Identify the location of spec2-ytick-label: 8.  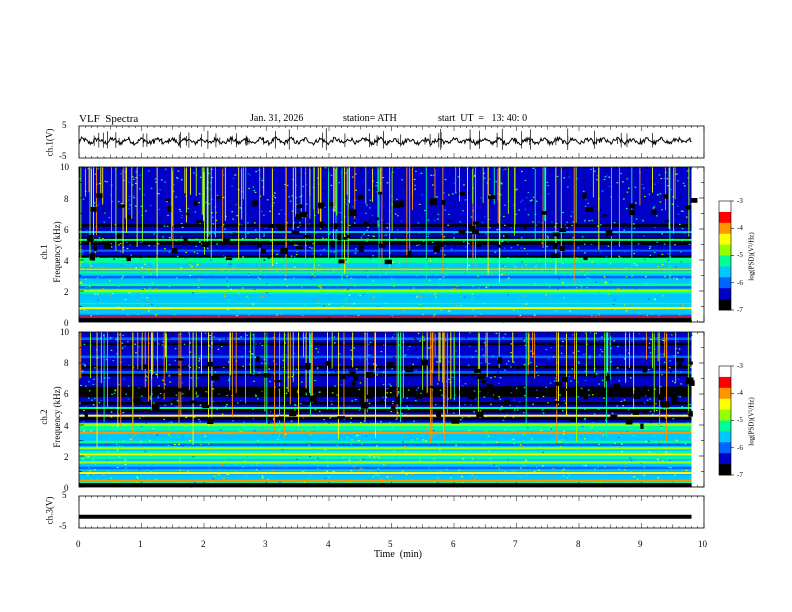
(66, 363).